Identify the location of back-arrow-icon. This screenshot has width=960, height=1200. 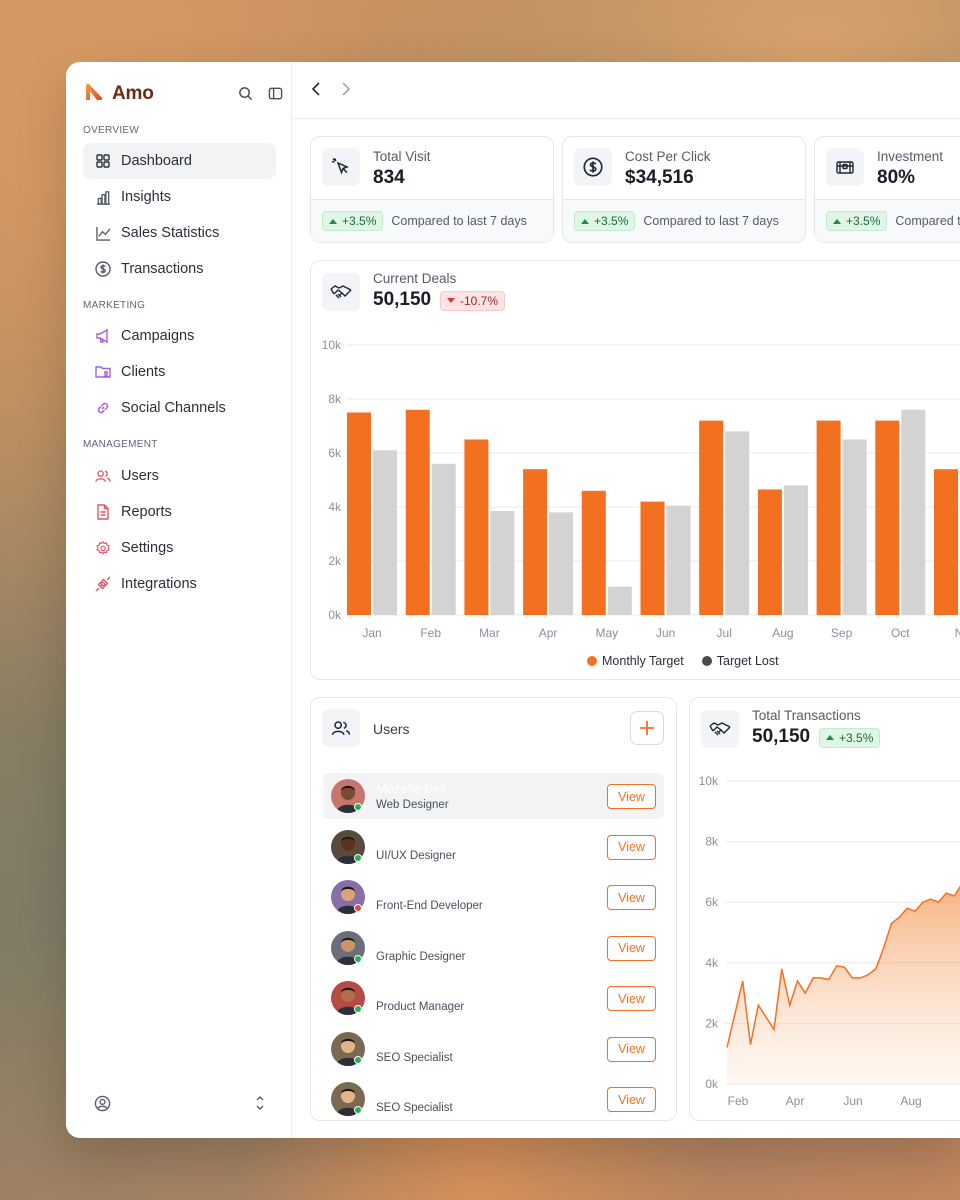
(317, 91).